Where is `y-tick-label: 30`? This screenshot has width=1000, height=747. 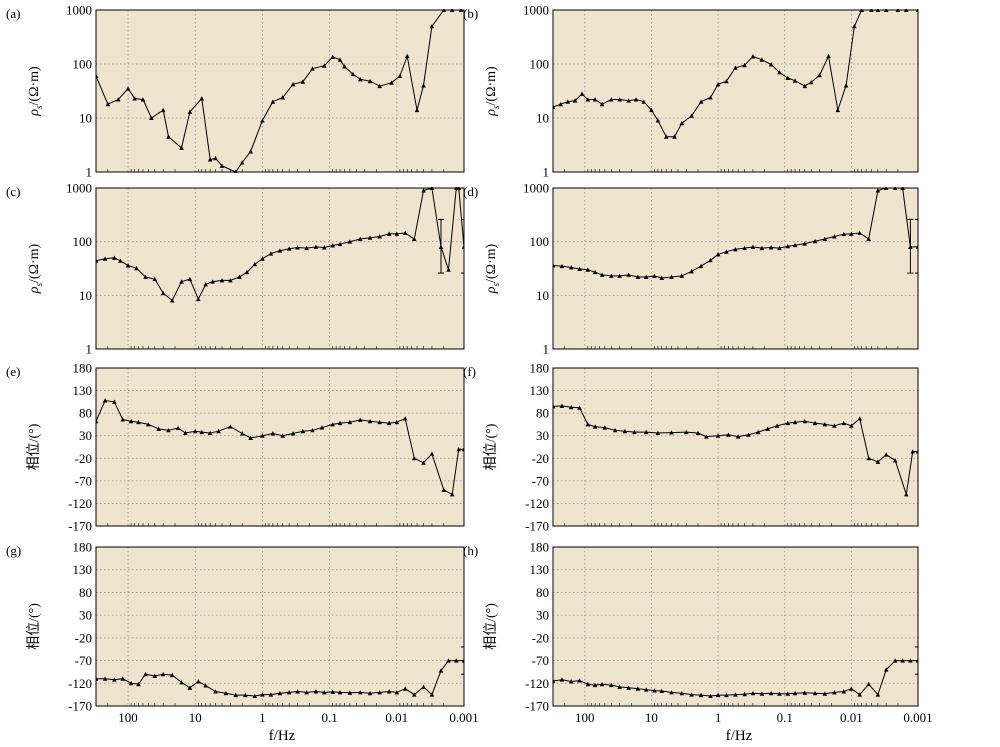
y-tick-label: 30 is located at coordinates (85, 615).